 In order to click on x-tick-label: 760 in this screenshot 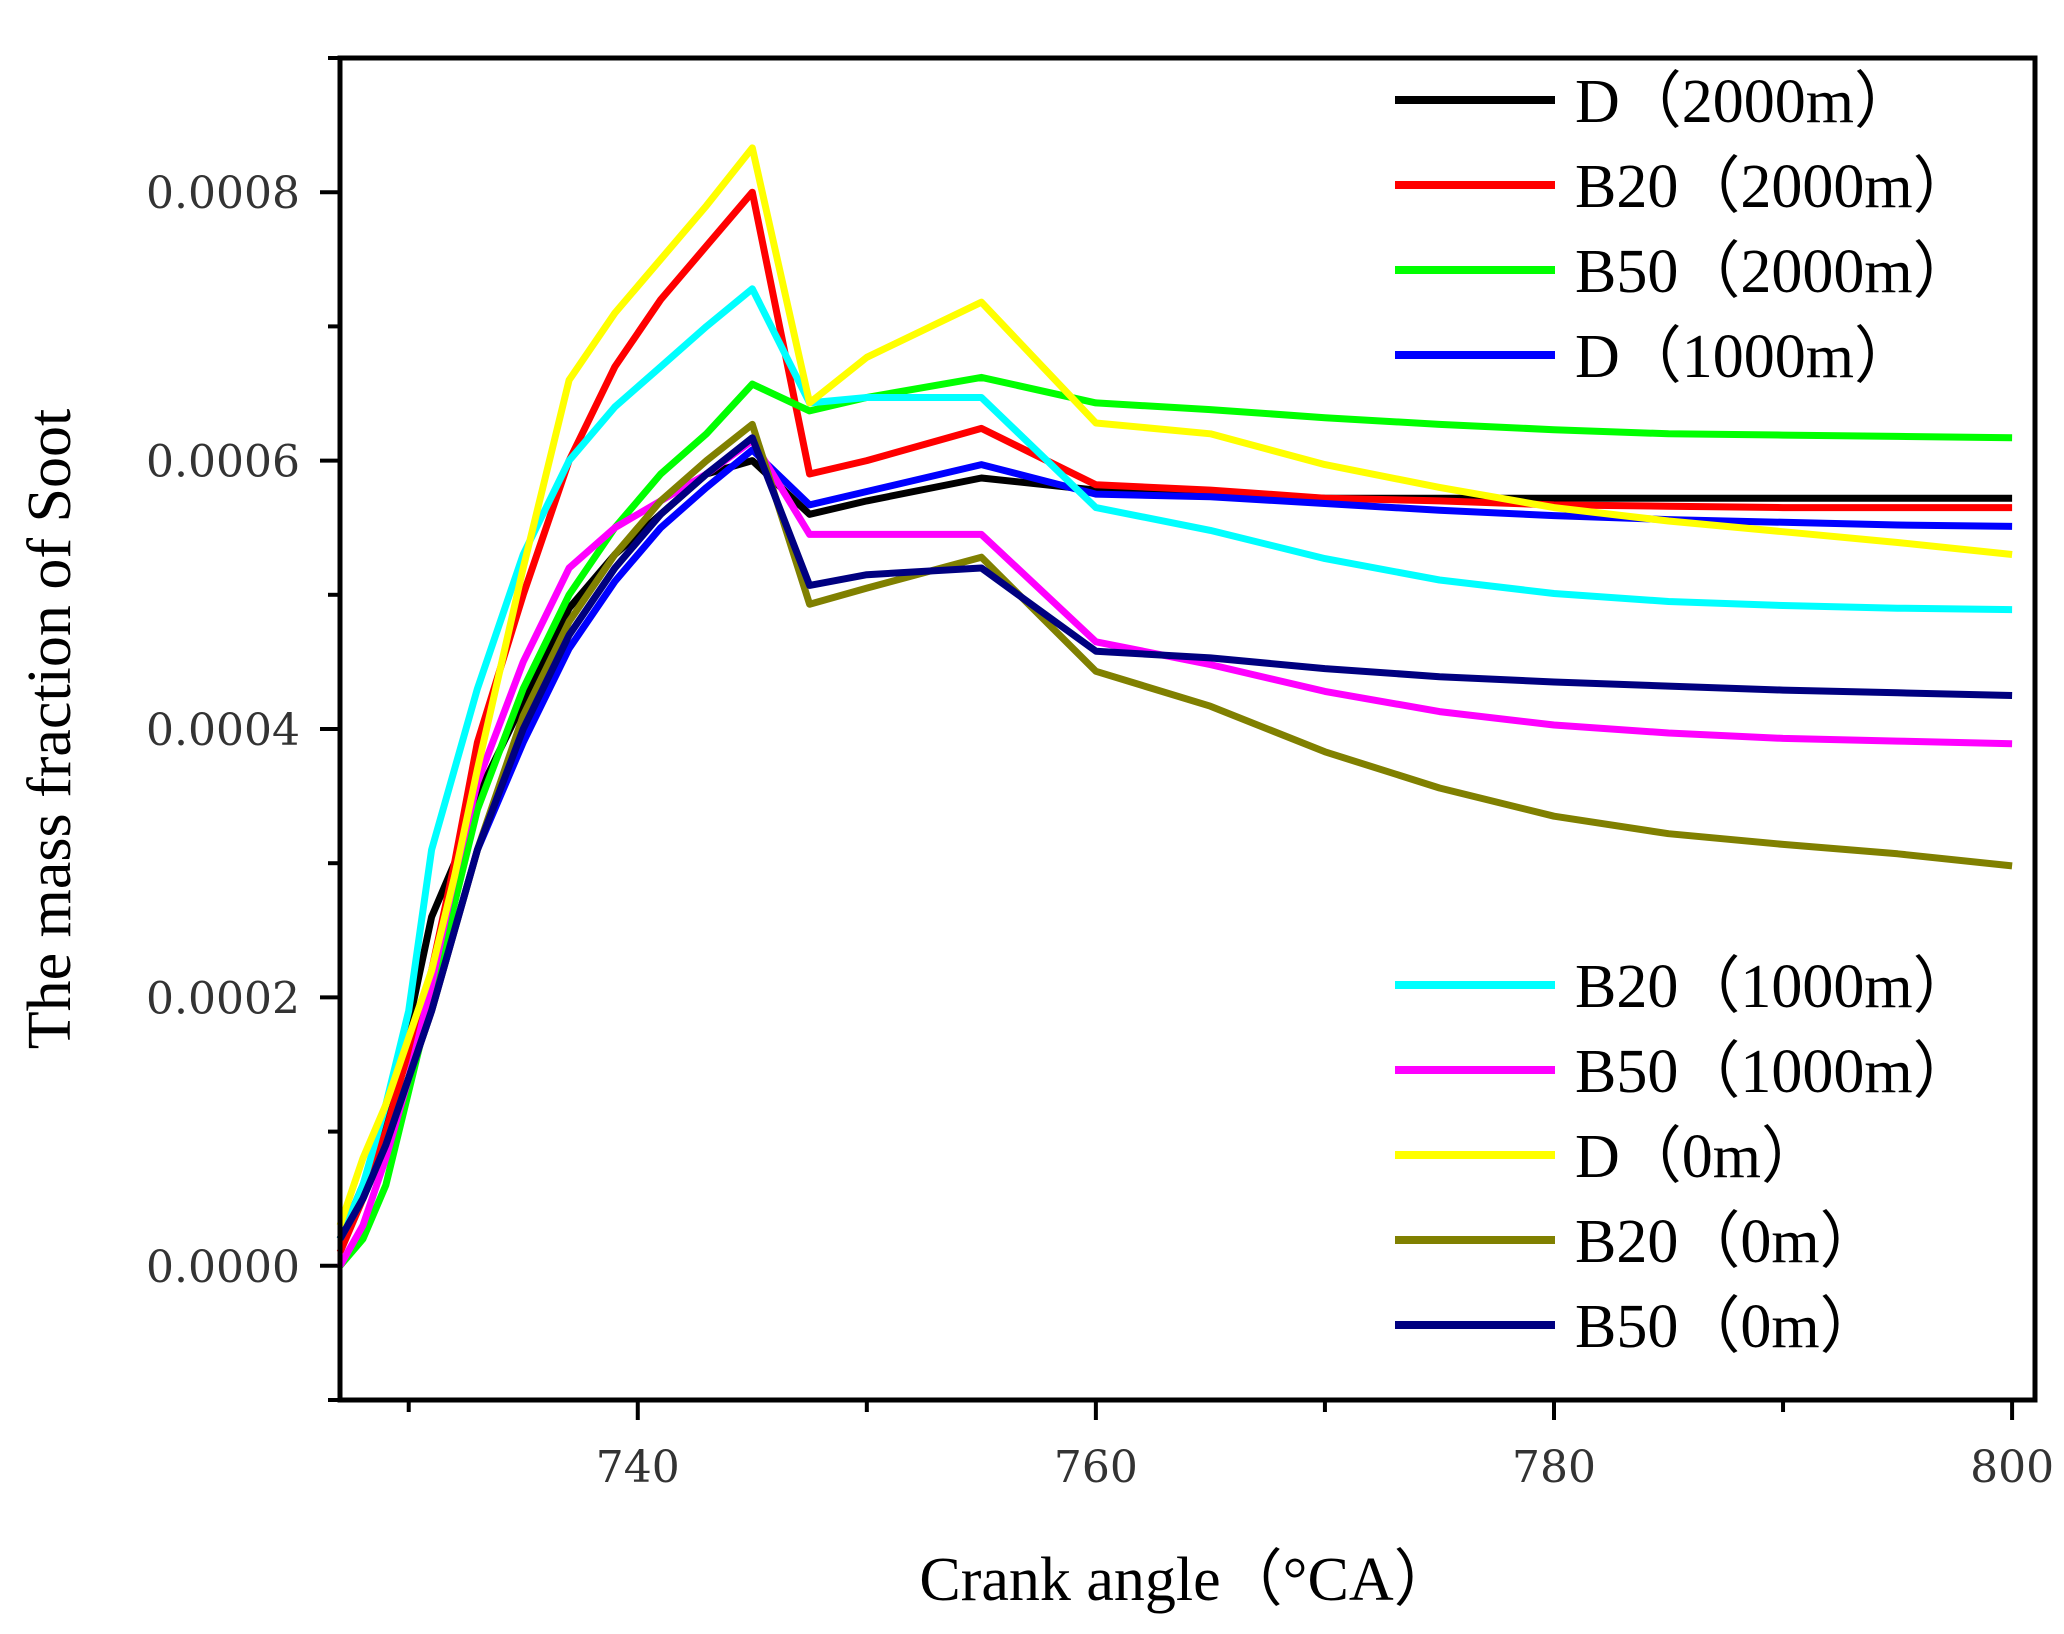, I will do `click(1096, 1467)`.